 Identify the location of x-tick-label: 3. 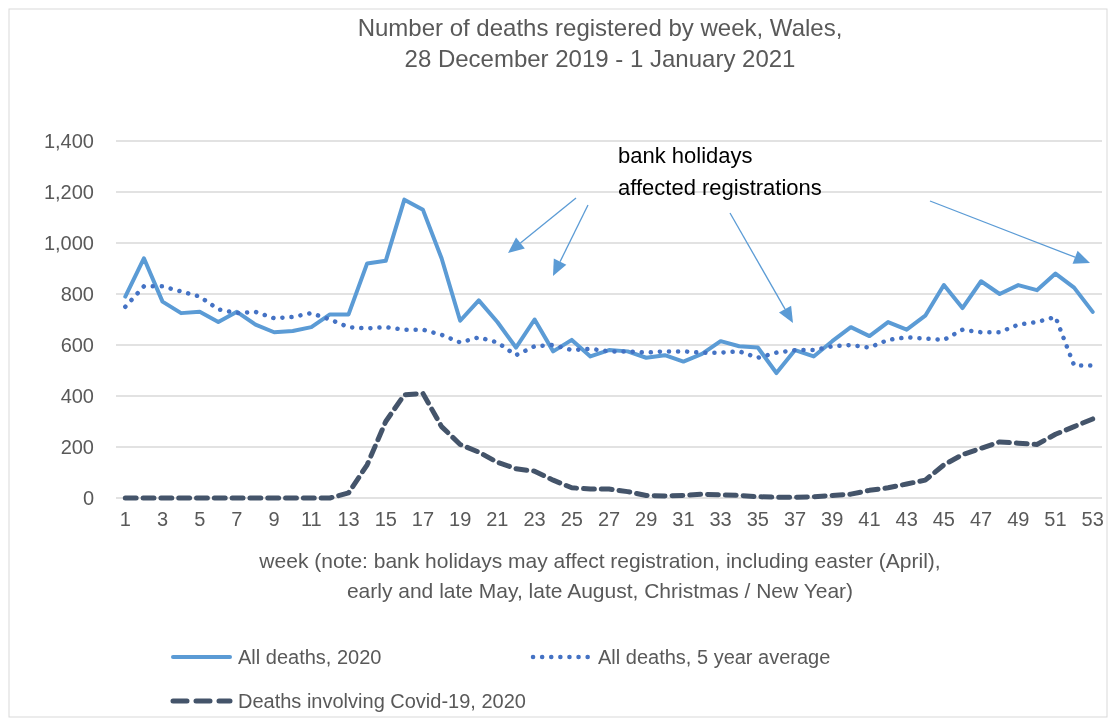
(162, 519).